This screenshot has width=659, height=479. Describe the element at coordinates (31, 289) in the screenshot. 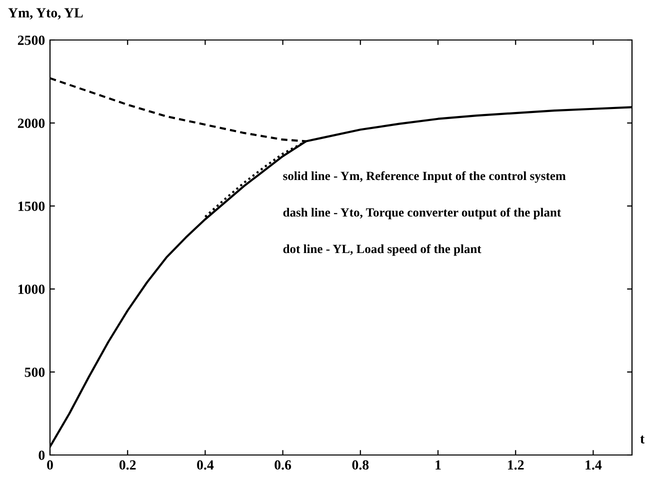

I see `y-tick-label: 1000` at that location.